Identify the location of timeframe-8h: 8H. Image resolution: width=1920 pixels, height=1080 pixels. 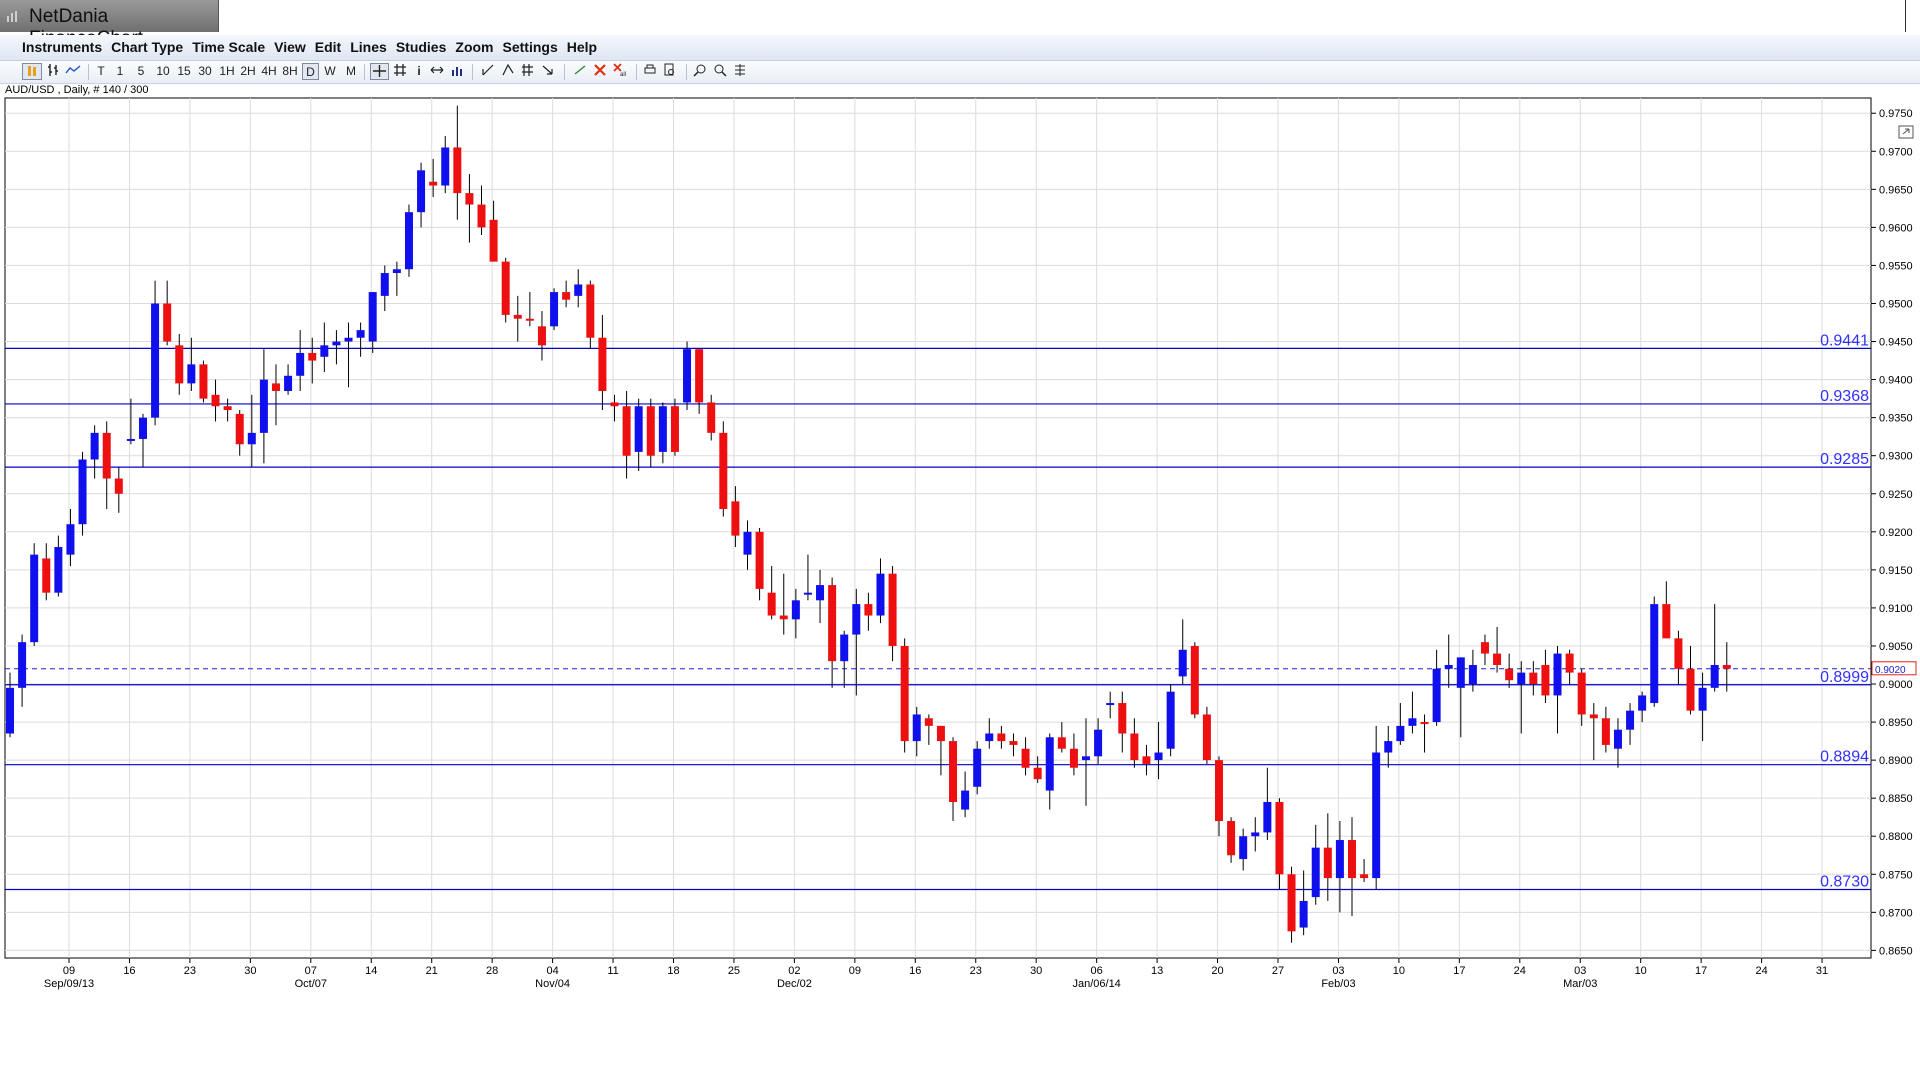
(290, 71).